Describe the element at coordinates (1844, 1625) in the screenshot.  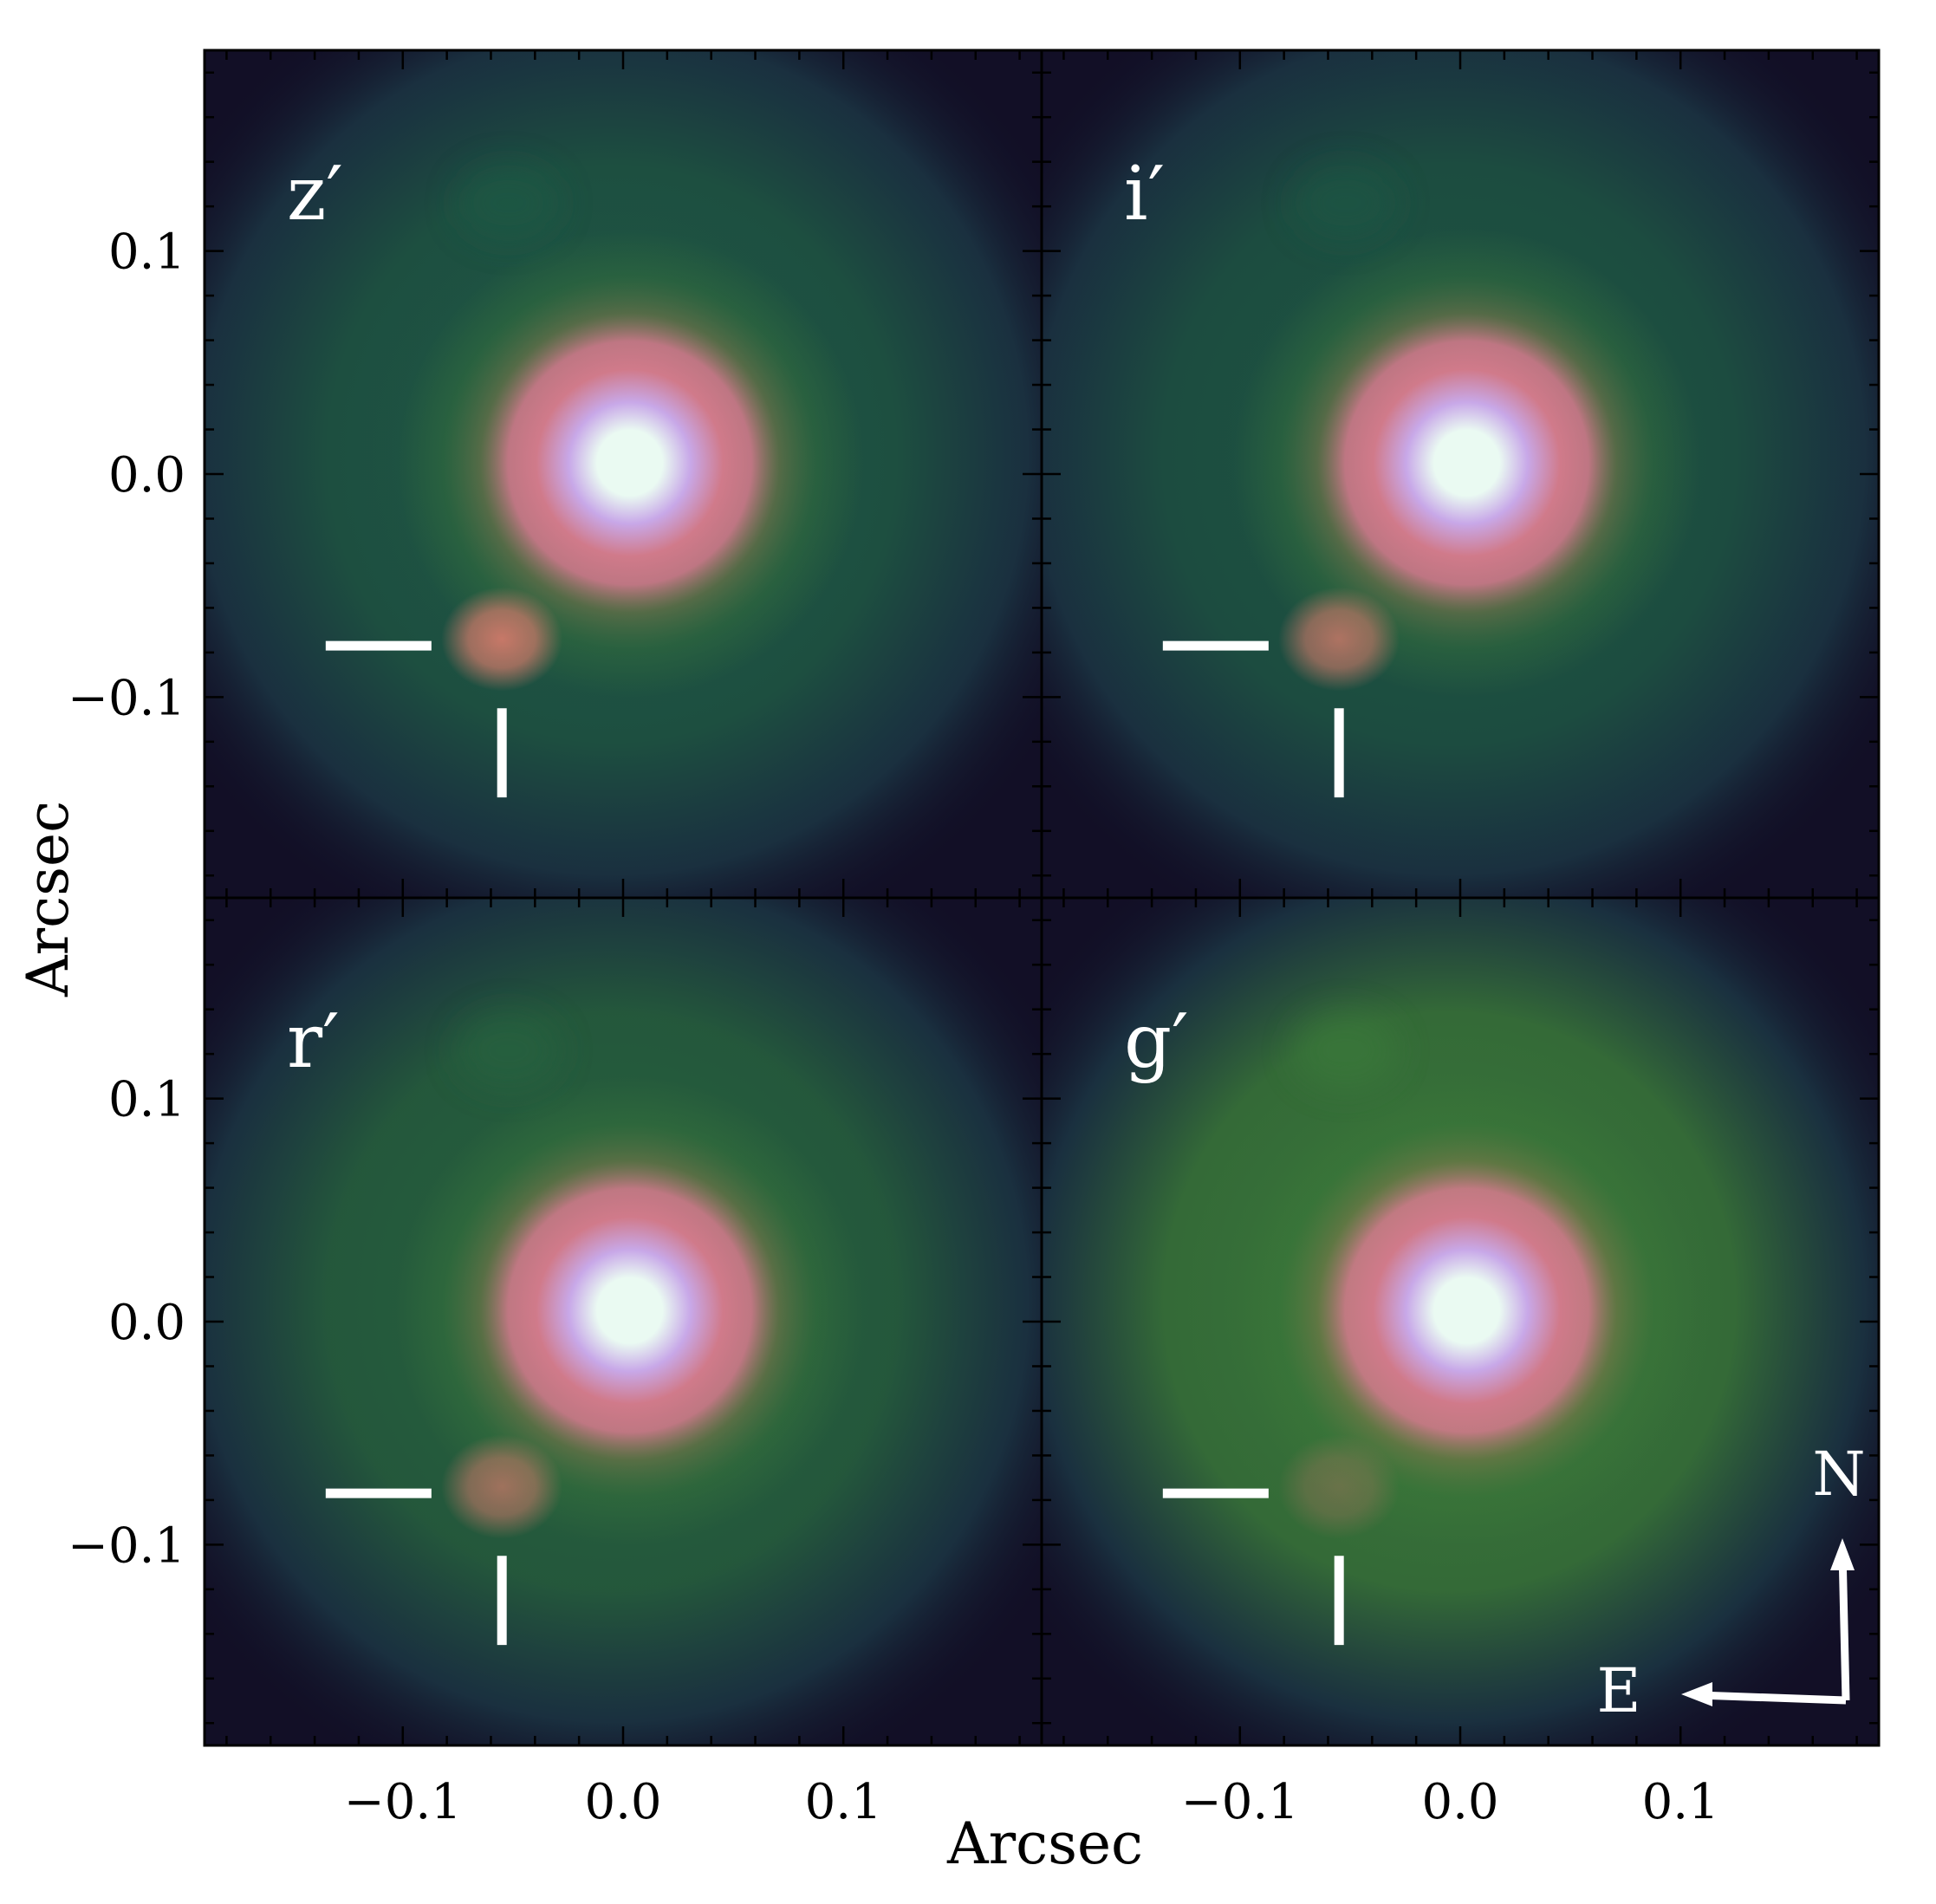
I see `north-arrow` at that location.